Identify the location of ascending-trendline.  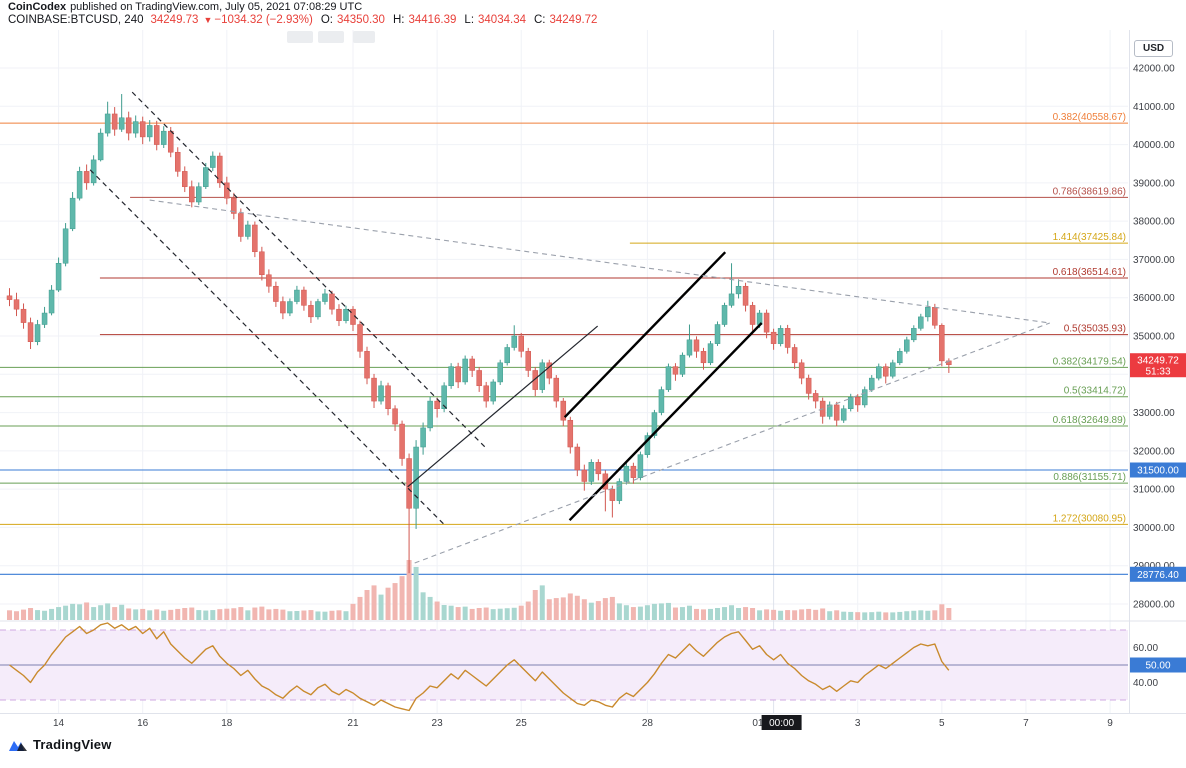
(503, 406).